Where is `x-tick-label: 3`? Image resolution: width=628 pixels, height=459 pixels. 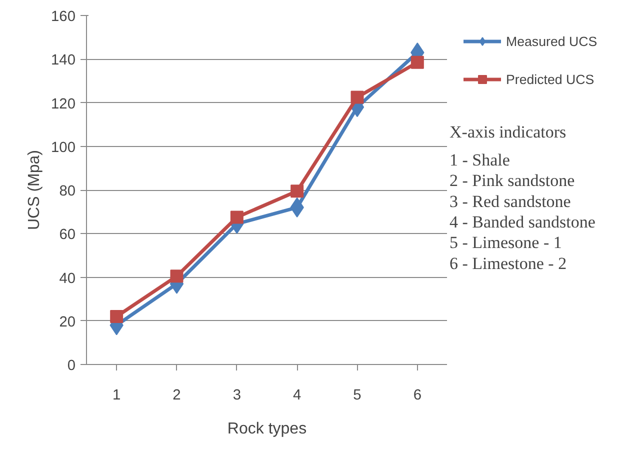
x-tick-label: 3 is located at coordinates (236, 396).